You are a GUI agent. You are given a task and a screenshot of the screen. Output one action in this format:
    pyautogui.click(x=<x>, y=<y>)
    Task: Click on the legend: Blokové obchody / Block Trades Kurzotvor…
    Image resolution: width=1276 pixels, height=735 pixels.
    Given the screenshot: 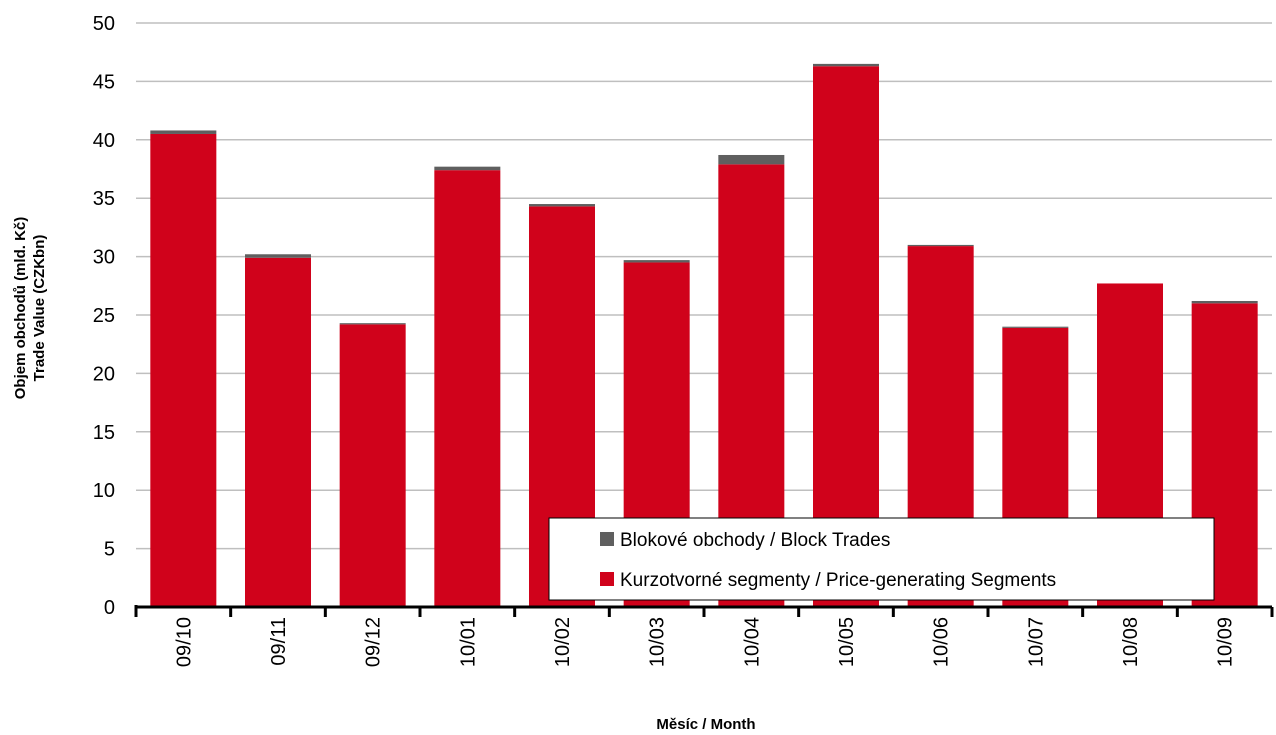 What is the action you would take?
    pyautogui.click(x=881, y=559)
    